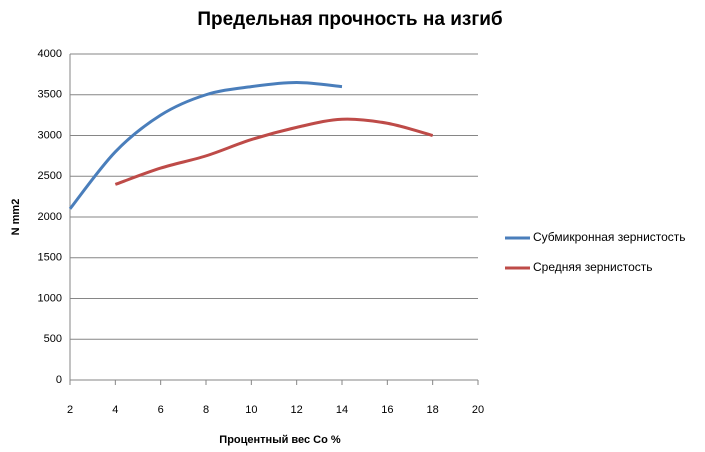  What do you see at coordinates (50, 258) in the screenshot?
I see `y-tick-label: 1500` at bounding box center [50, 258].